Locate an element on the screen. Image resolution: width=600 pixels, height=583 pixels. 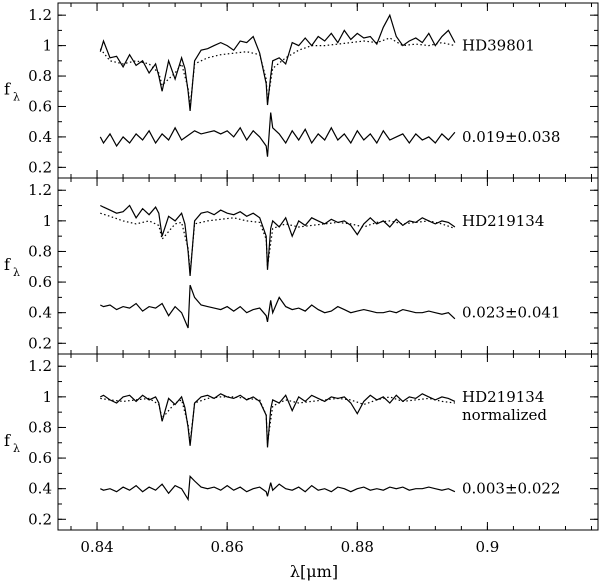
panel-annotation: 0.023±0.041 is located at coordinates (511, 313).